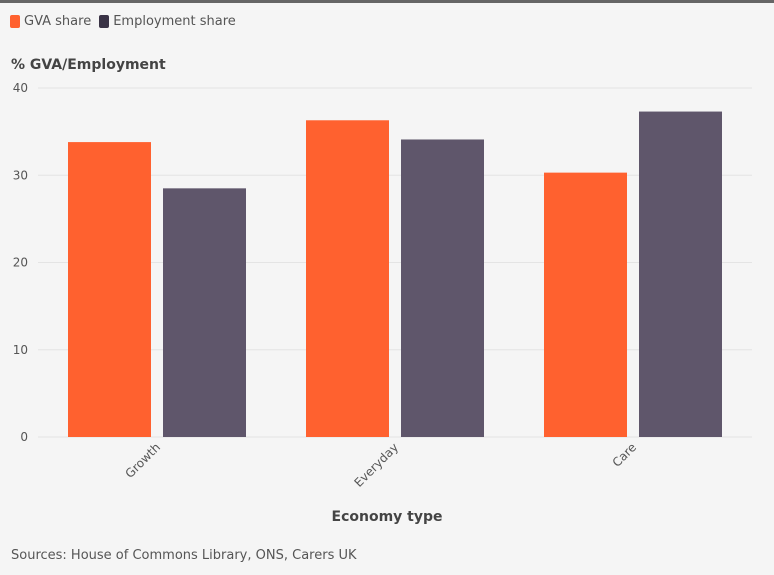 The image size is (774, 575). What do you see at coordinates (15, 21) in the screenshot?
I see `legend-swatch-gva` at bounding box center [15, 21].